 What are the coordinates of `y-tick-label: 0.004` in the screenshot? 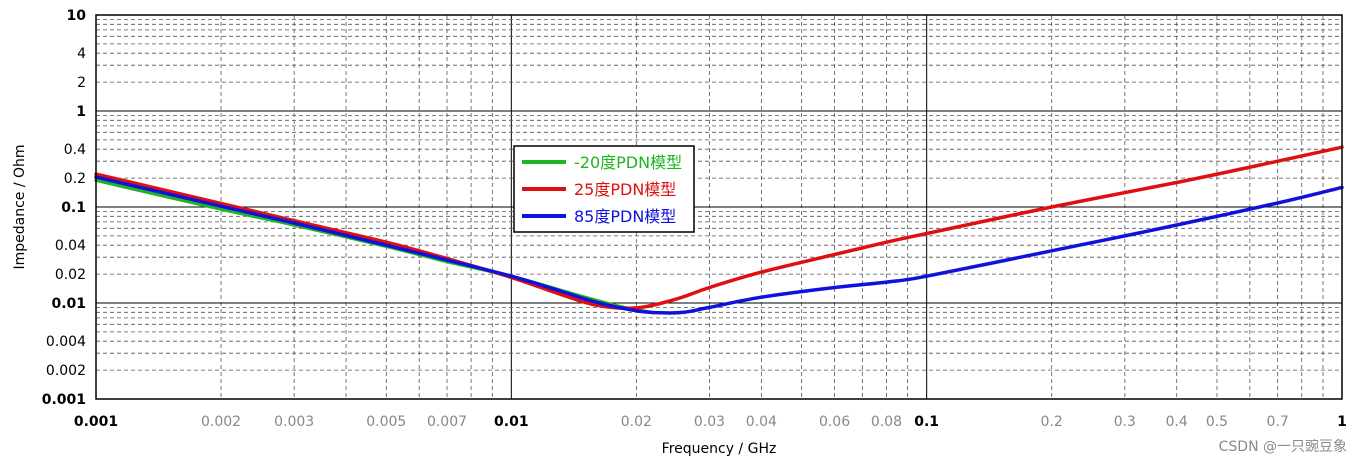 It's located at (66, 342).